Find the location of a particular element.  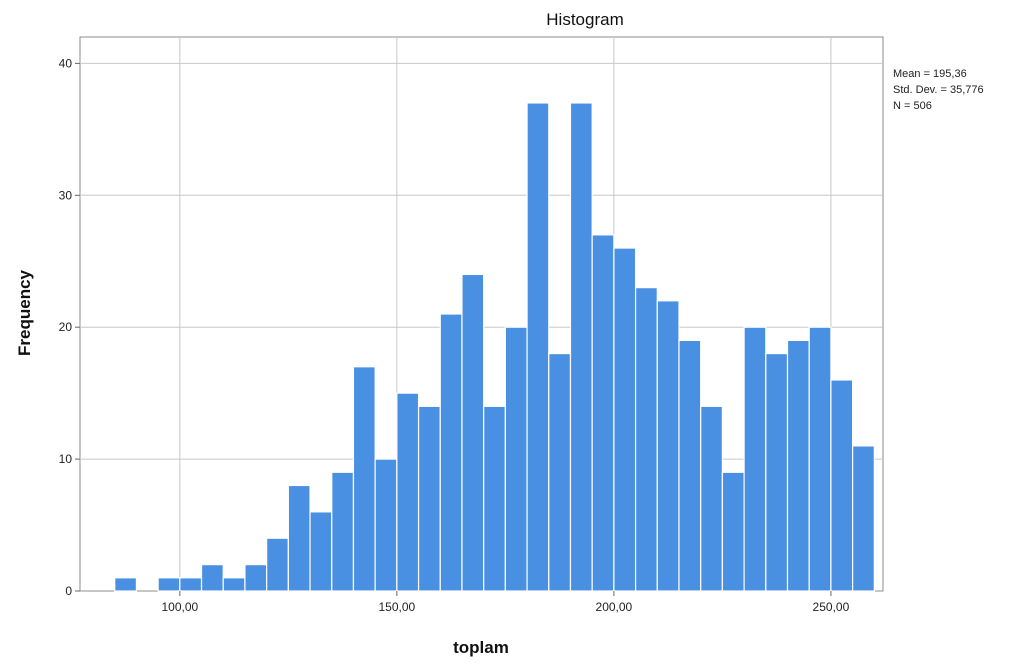

x-tick-label: 250,00 is located at coordinates (831, 607).